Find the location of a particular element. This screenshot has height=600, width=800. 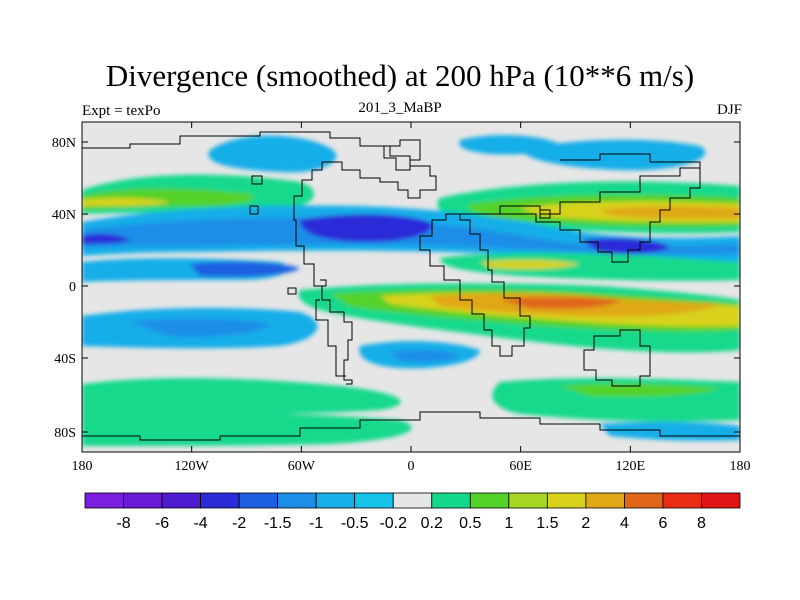

coast-antarctica is located at coordinates (411, 426).